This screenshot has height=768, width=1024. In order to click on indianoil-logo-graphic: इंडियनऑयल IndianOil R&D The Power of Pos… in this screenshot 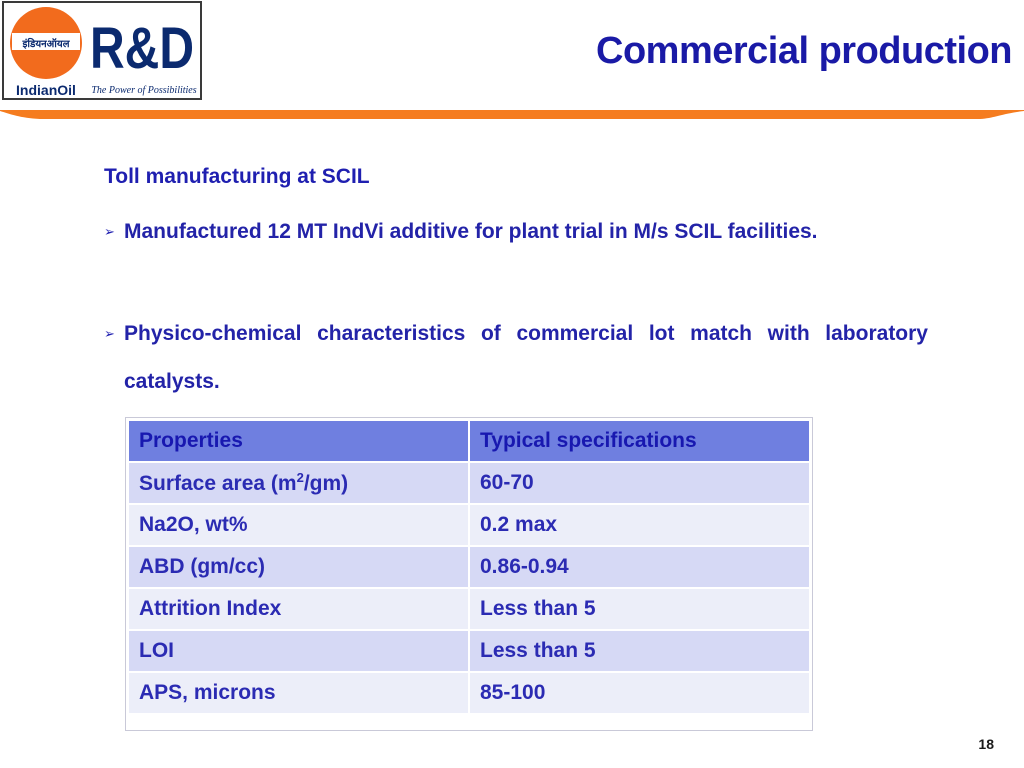, I will do `click(103, 52)`.